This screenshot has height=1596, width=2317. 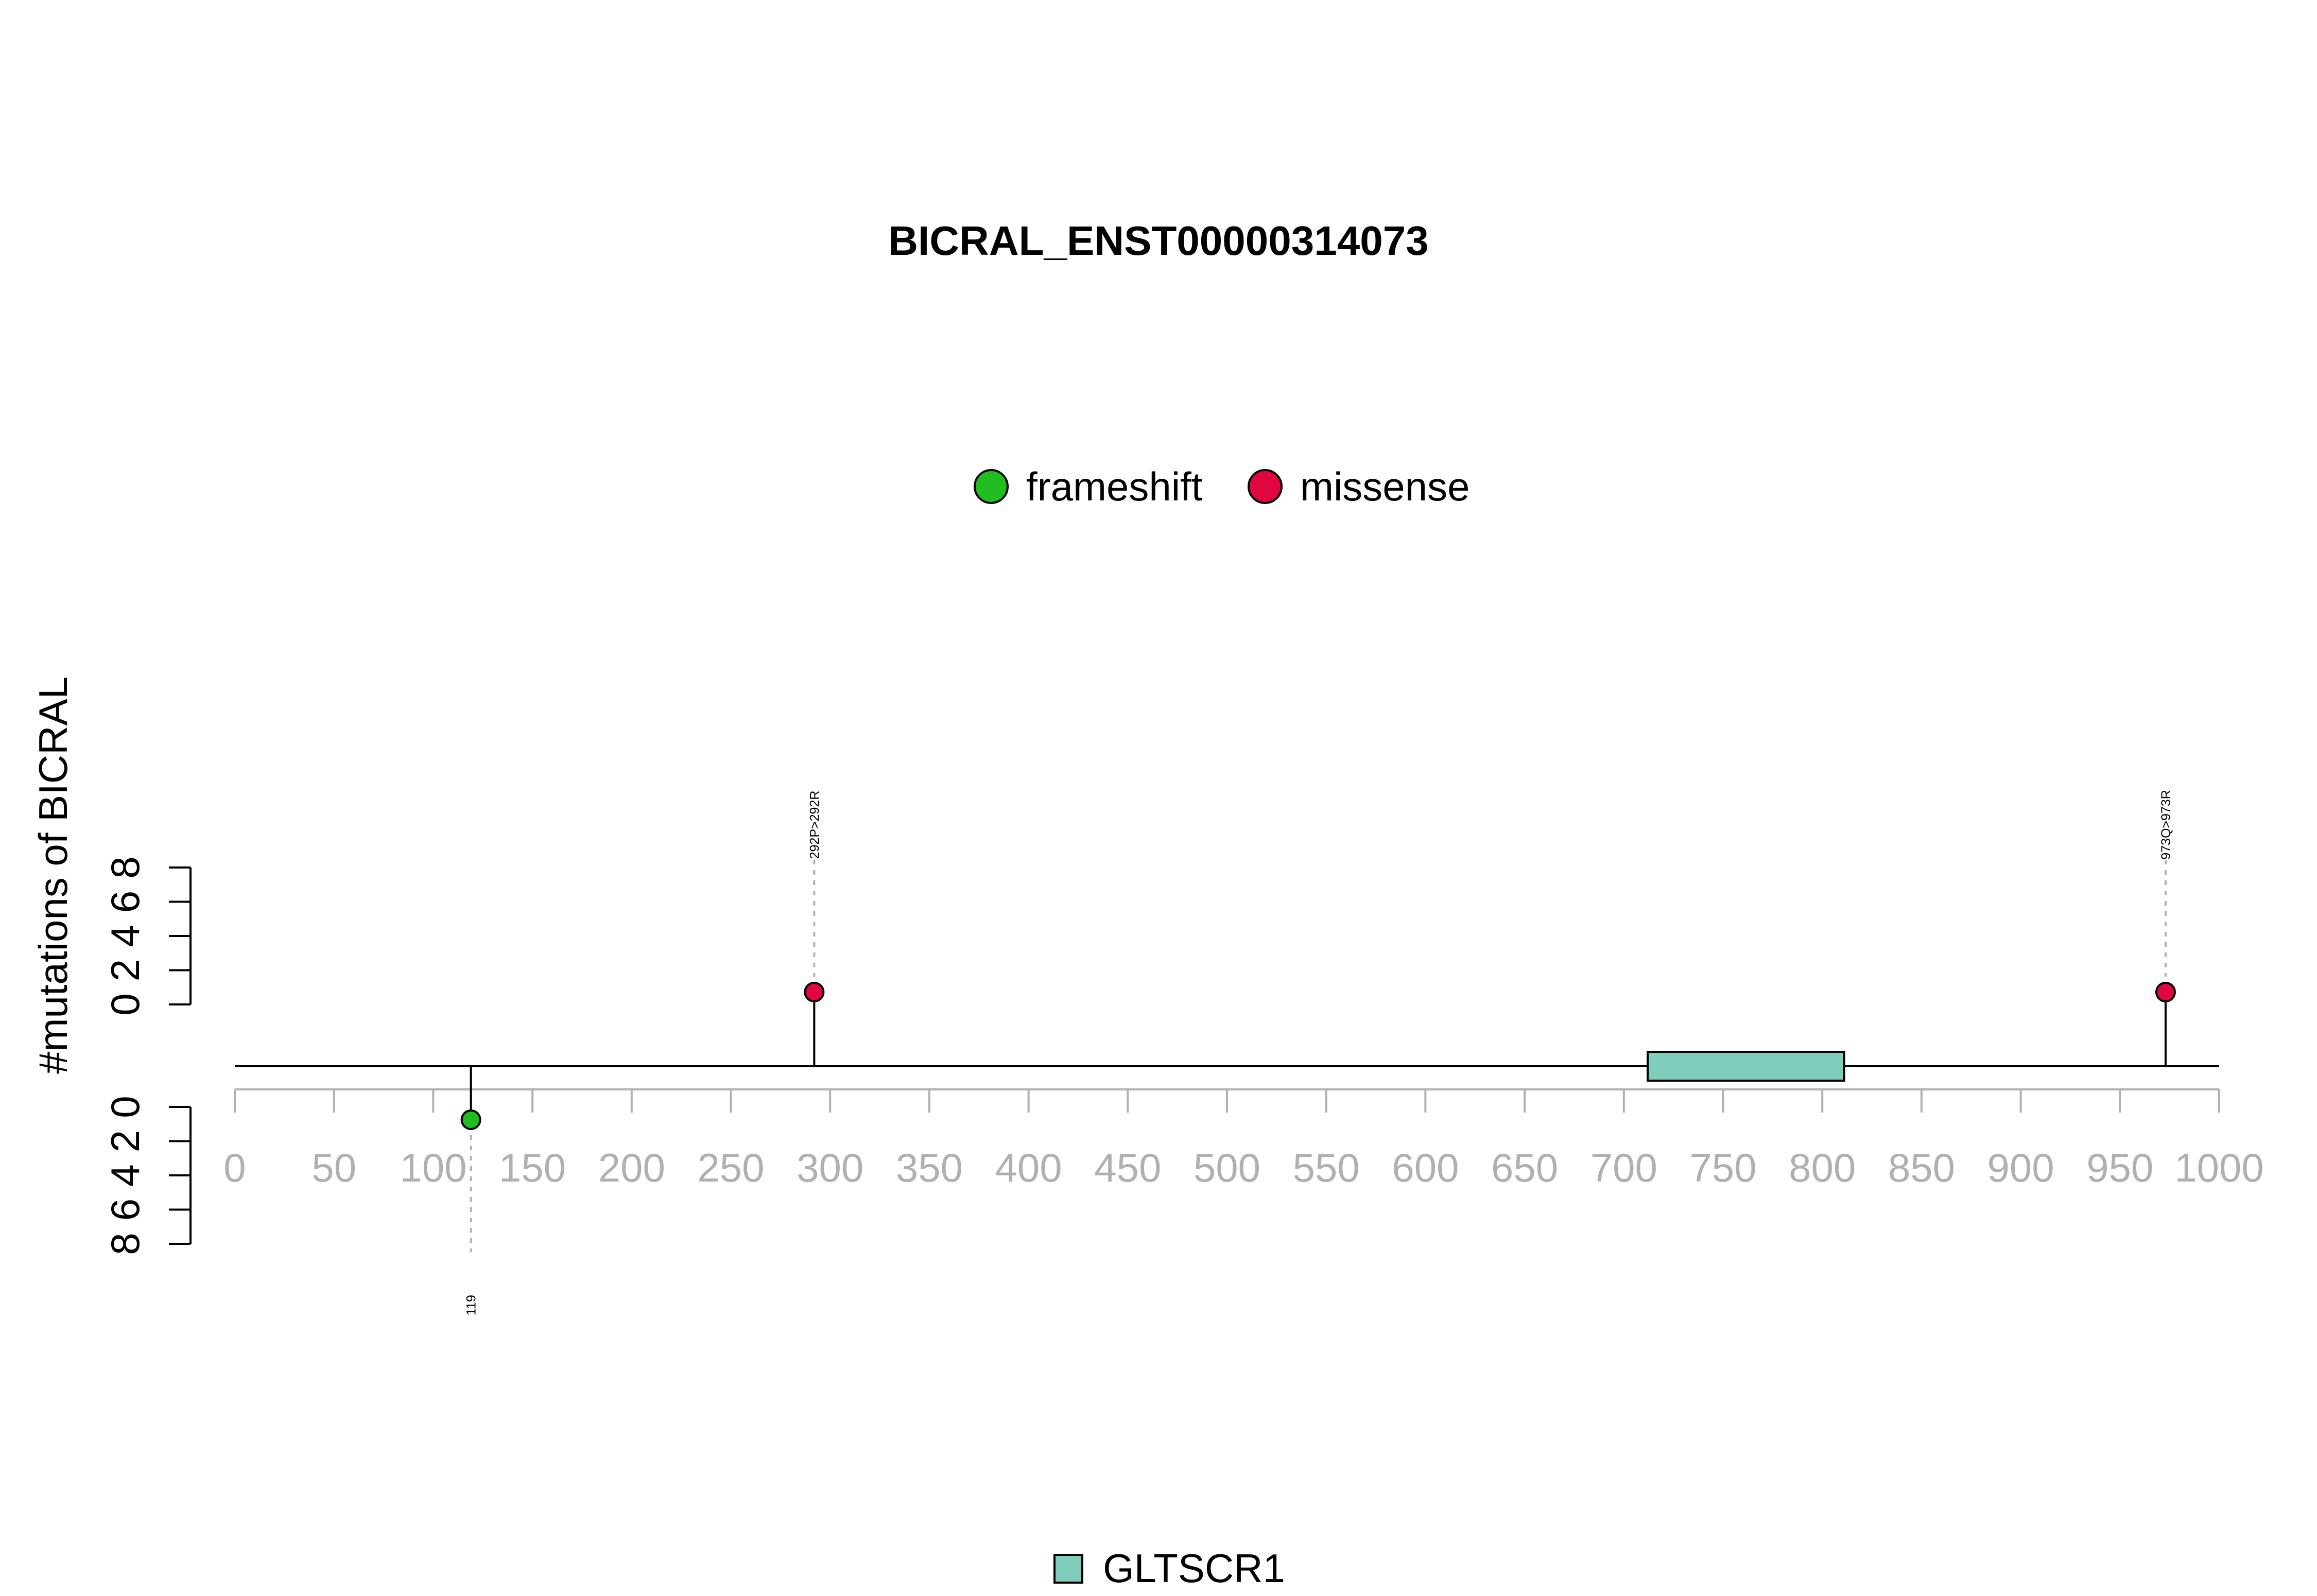 I want to click on x-tick-label-250: 250, so click(x=730, y=1167).